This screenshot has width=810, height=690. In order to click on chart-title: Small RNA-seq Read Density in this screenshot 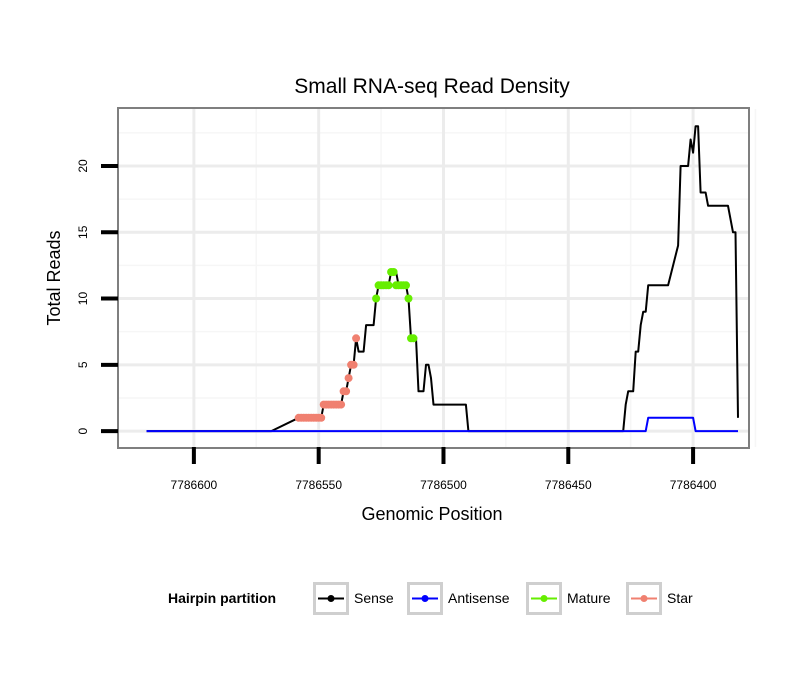, I will do `click(432, 86)`.